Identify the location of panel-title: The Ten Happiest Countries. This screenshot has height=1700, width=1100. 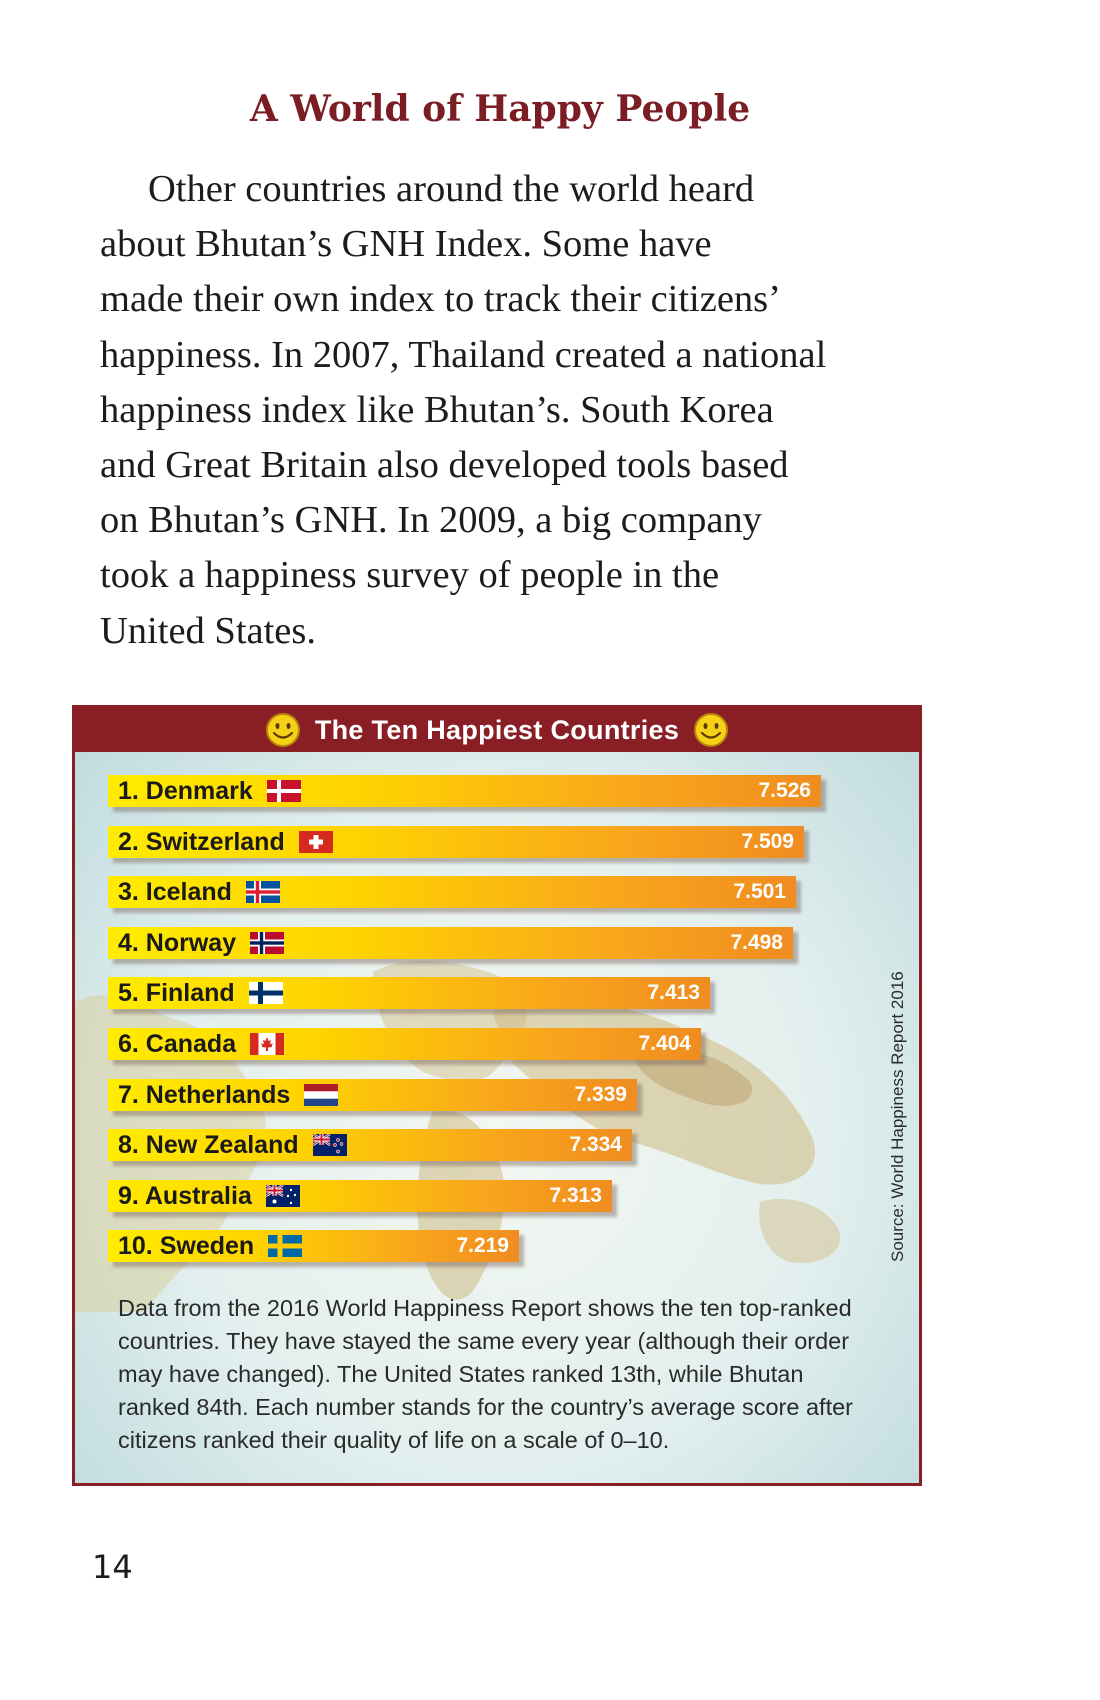
(497, 729).